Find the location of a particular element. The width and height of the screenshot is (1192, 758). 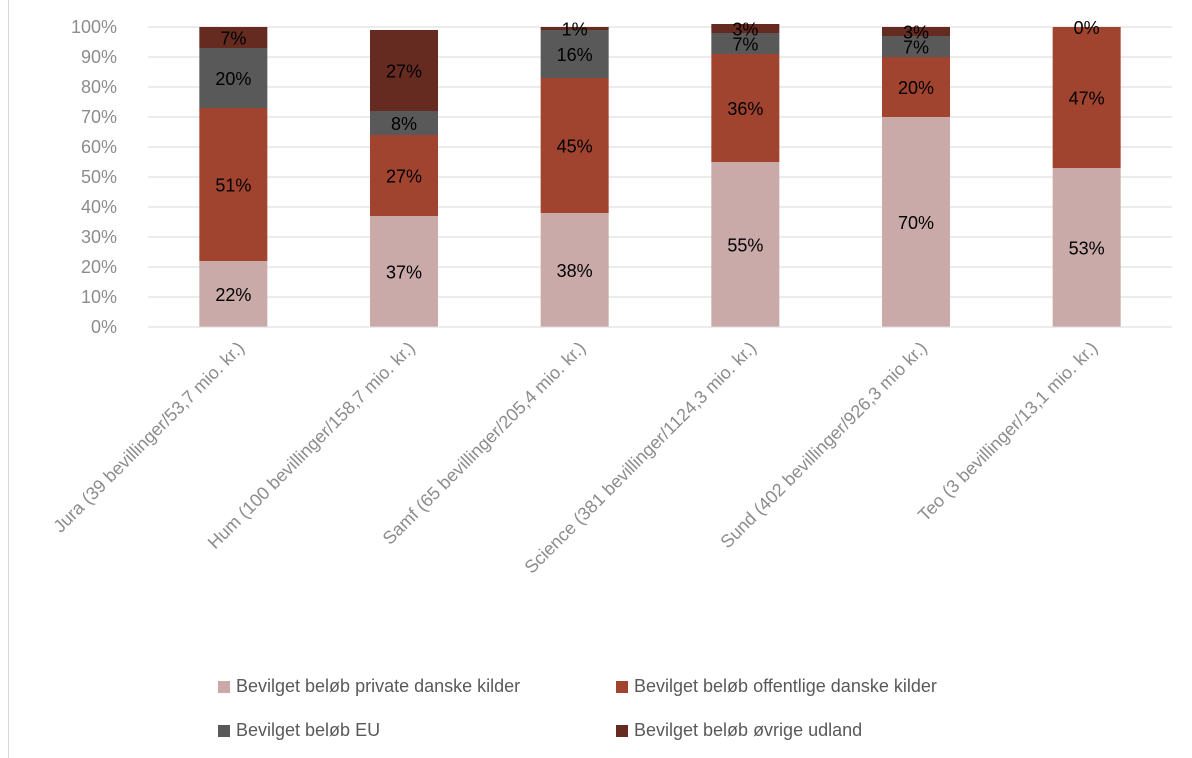

legend-item: Bevilget beløb offentlige danske kilder is located at coordinates (776, 686).